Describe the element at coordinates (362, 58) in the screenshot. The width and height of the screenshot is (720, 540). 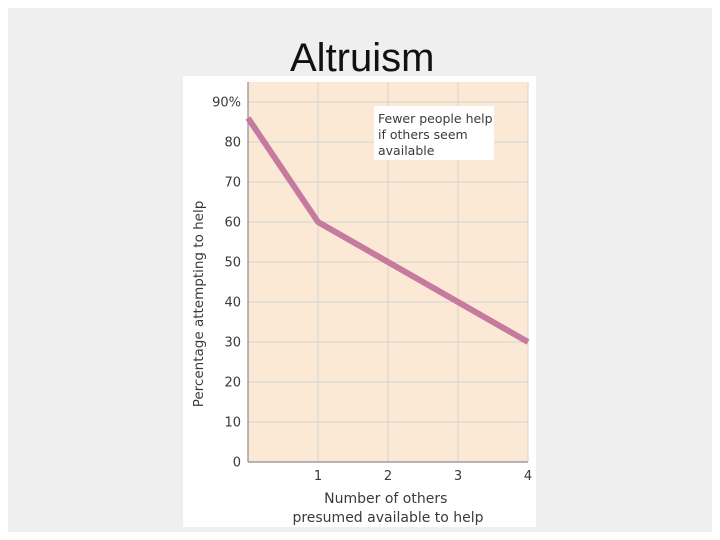
I see `slide-title: Altruism` at that location.